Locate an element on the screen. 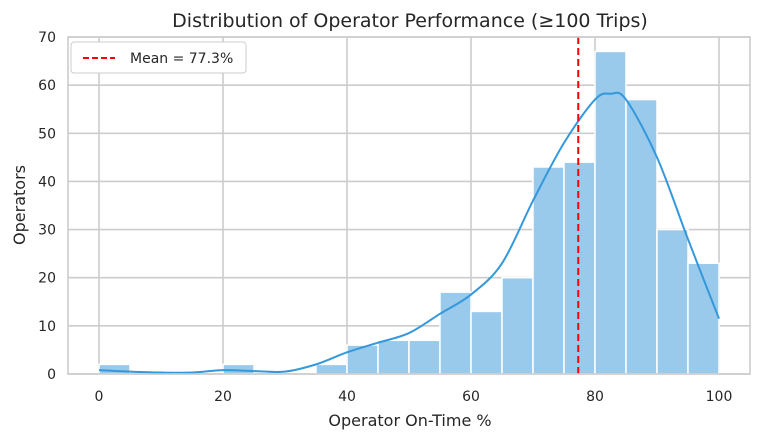 Image resolution: width=761 pixels, height=439 pixels. x-tick-label: 40 is located at coordinates (347, 397).